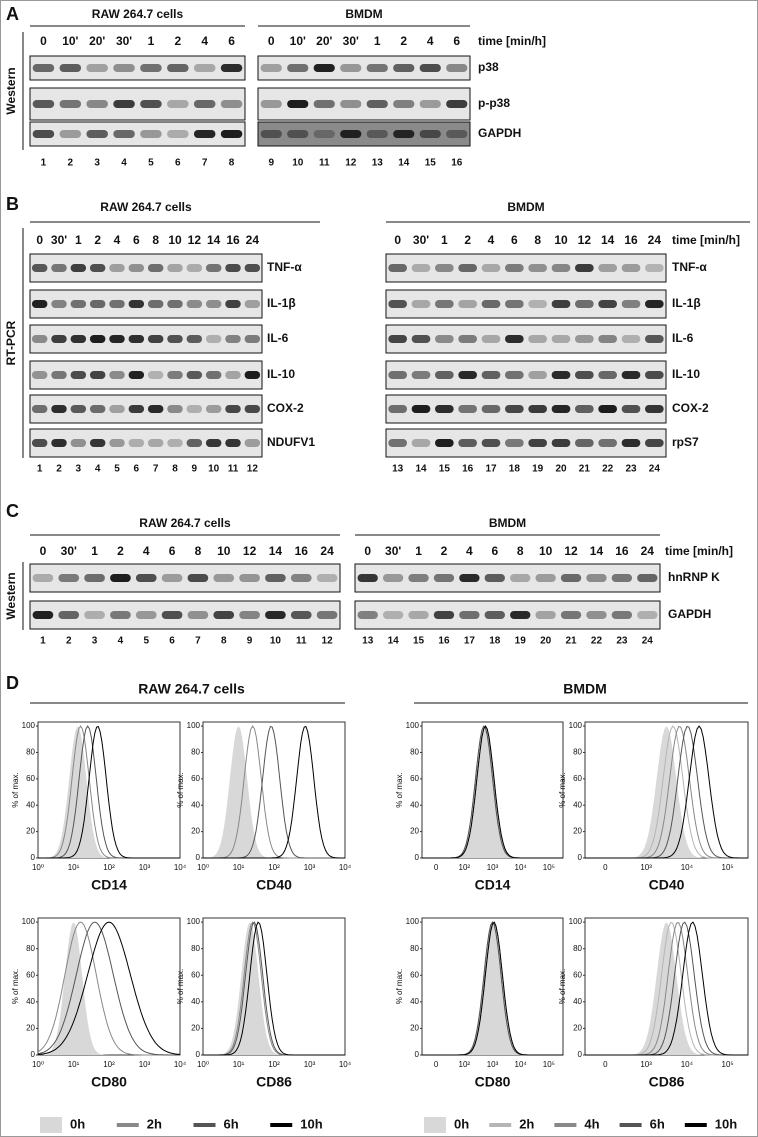  Describe the element at coordinates (419, 641) in the screenshot. I see `lane-number: 15` at that location.